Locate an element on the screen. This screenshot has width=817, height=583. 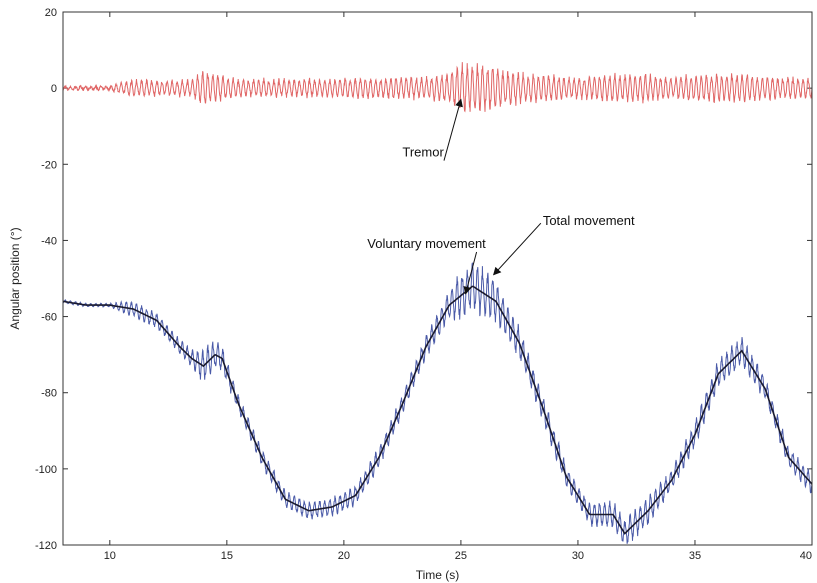
x-tick-label: 30 is located at coordinates (578, 556).